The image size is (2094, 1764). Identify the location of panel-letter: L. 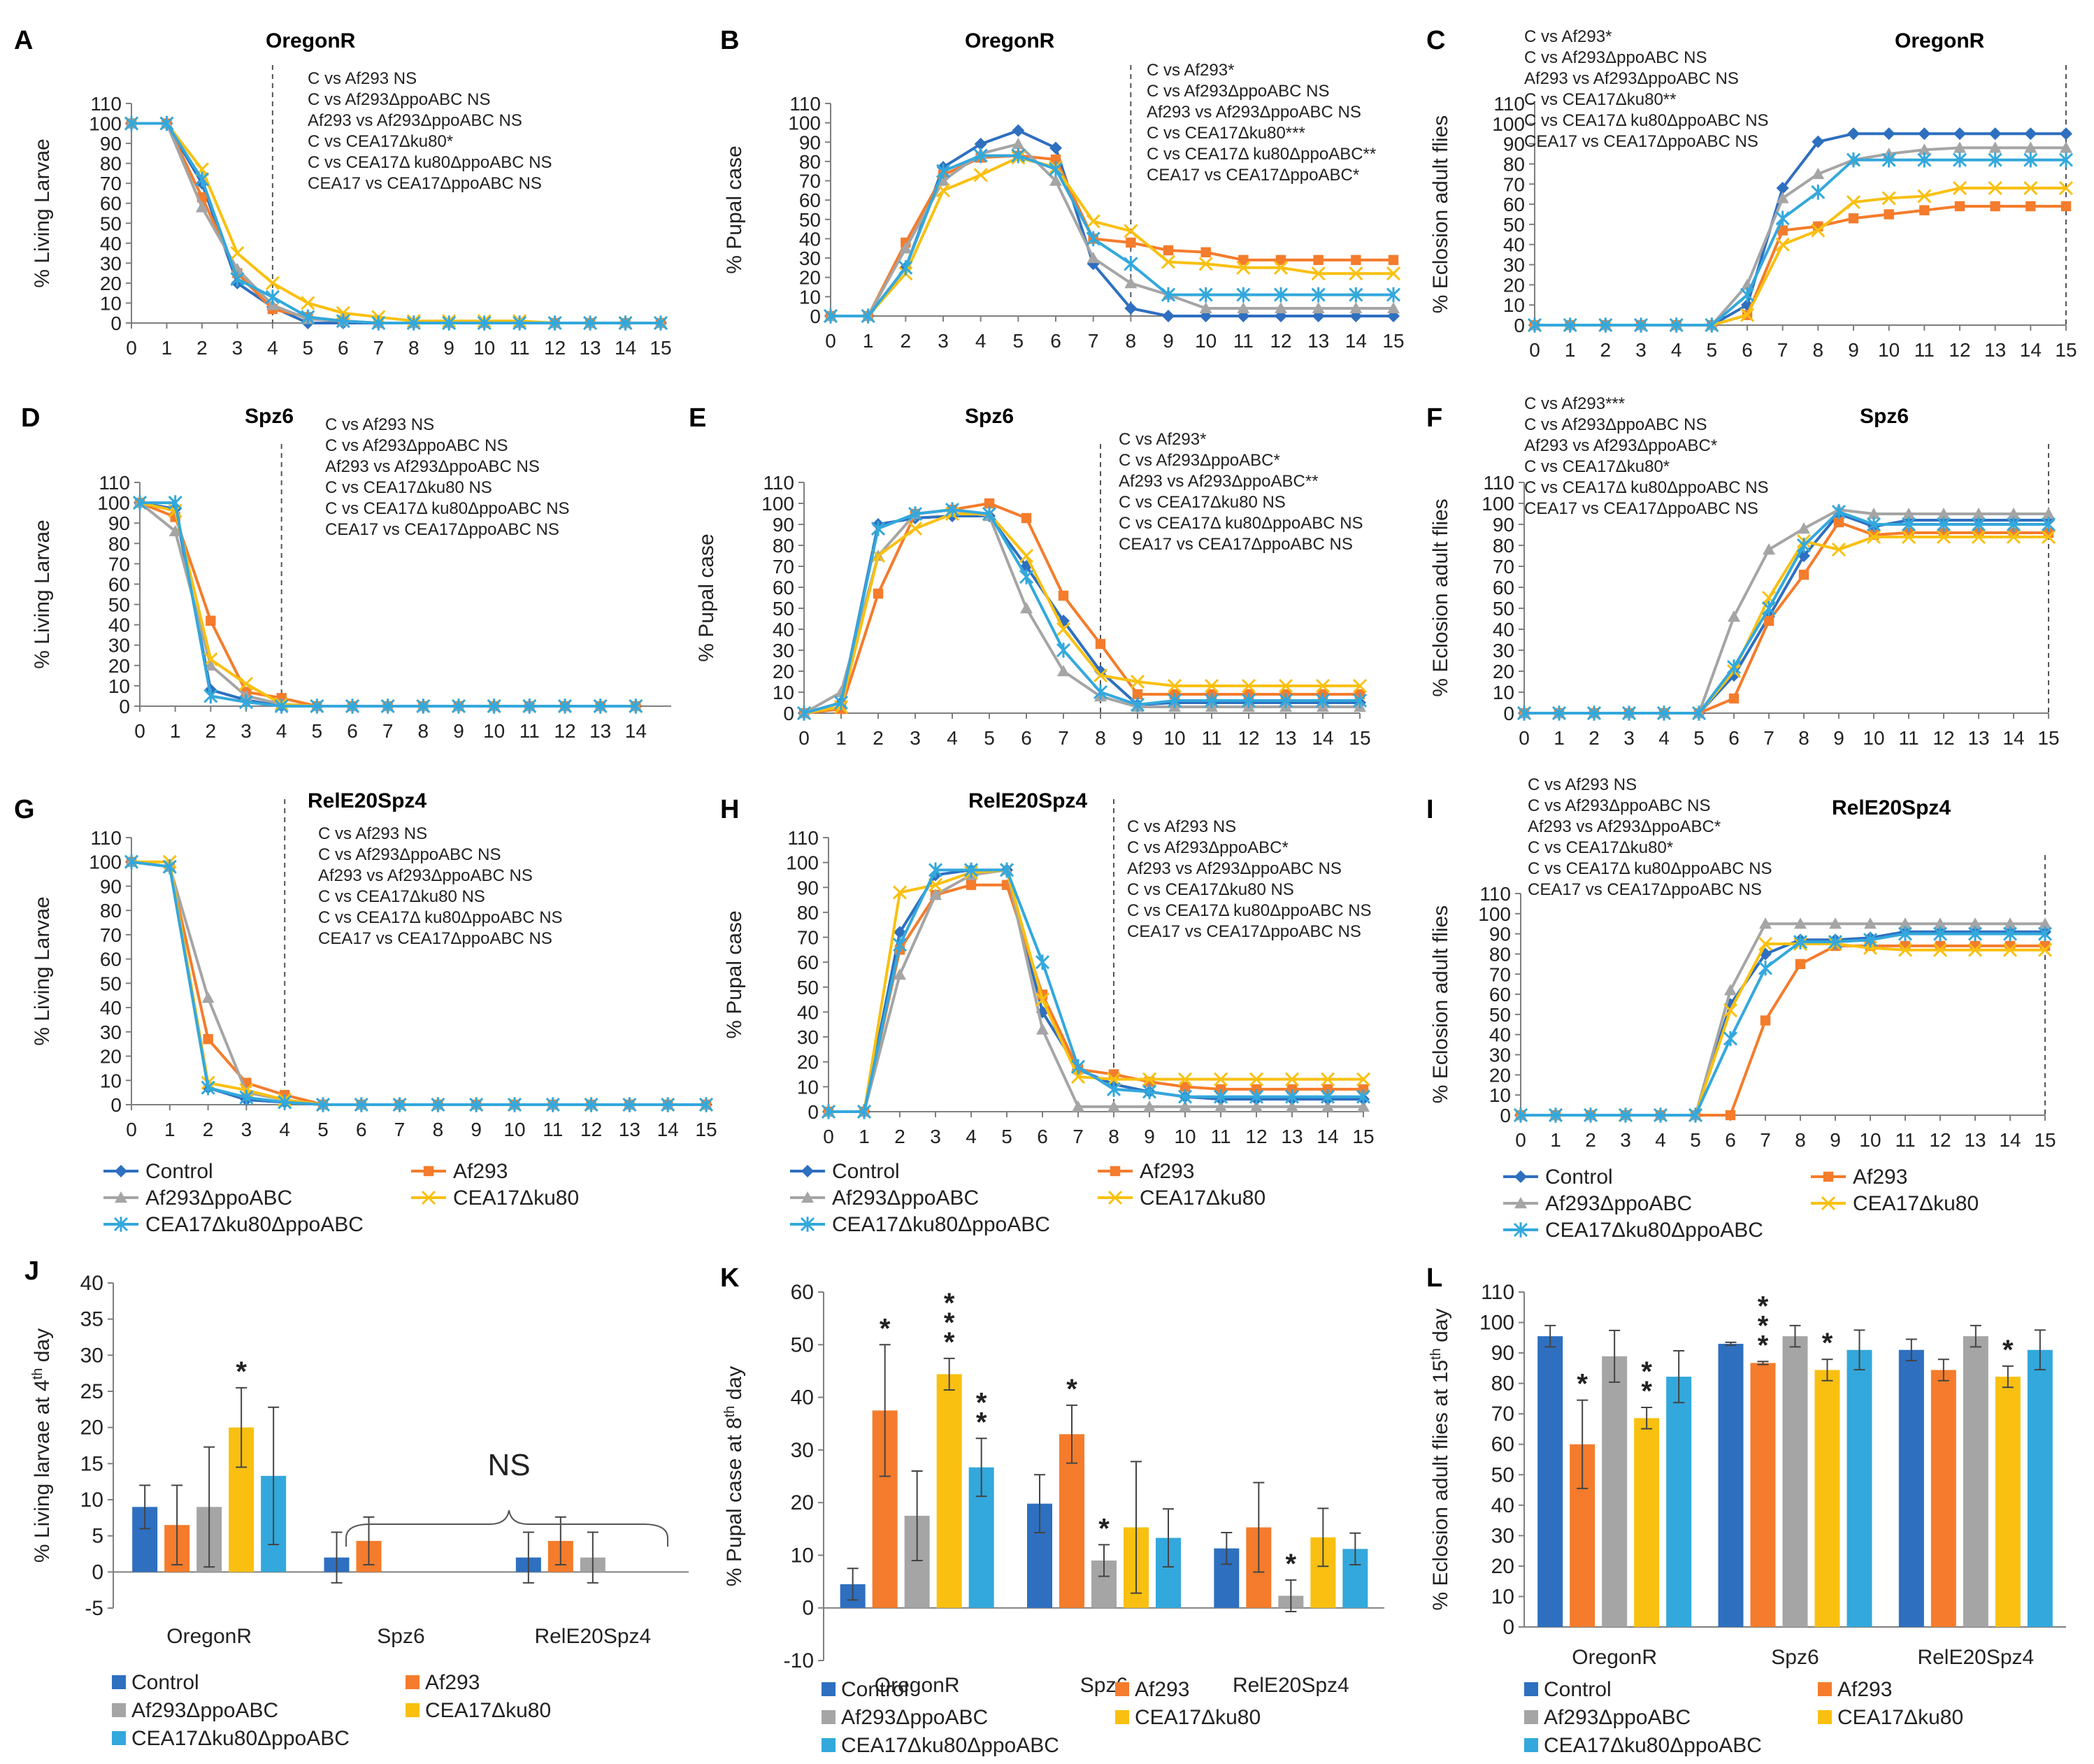
(1434, 1278).